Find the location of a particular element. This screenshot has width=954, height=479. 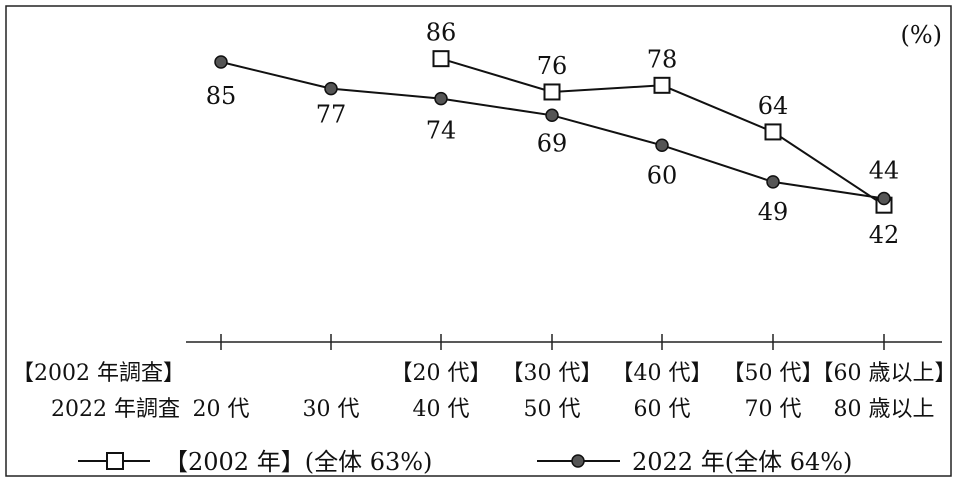

data-label: 77 is located at coordinates (331, 115).